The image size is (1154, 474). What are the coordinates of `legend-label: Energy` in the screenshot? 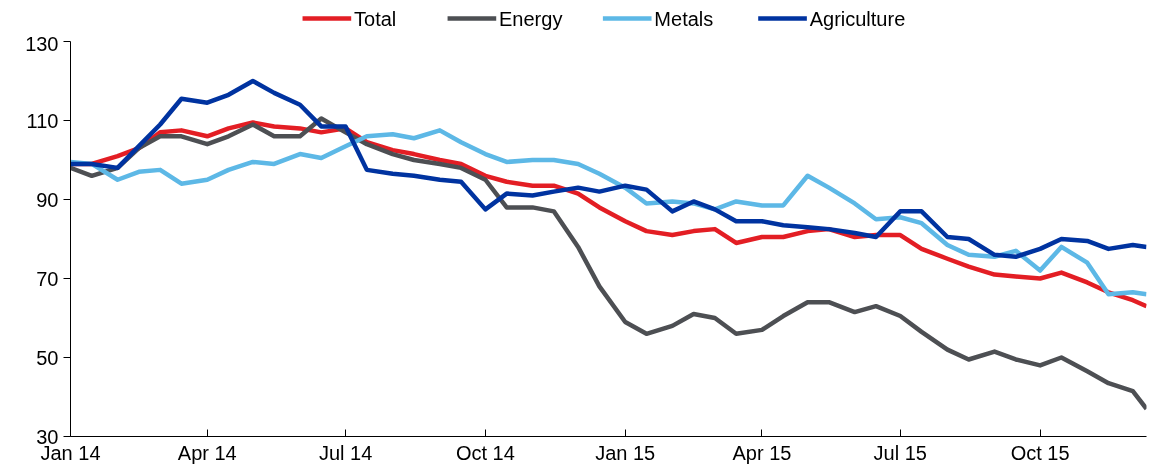 It's located at (531, 18).